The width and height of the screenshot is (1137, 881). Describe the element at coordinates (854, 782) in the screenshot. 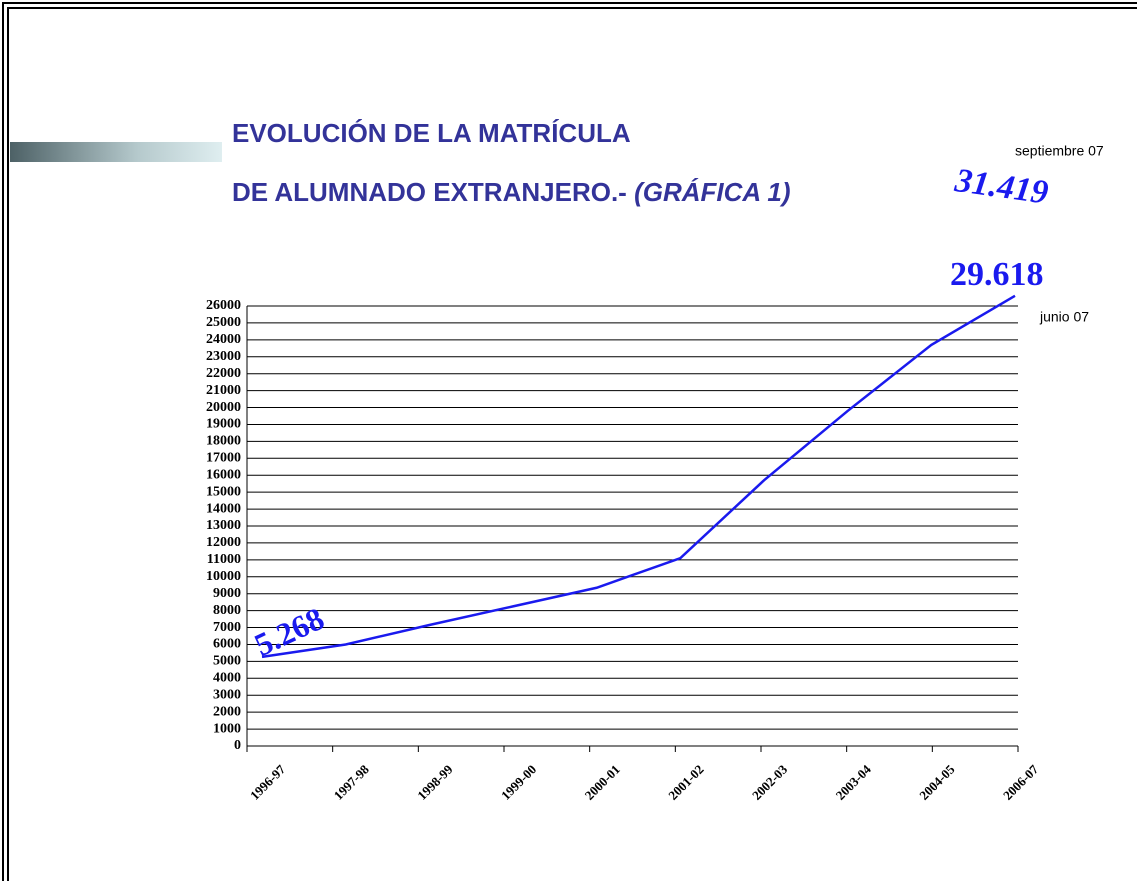

I see `x-tick-label: 2003-04` at that location.